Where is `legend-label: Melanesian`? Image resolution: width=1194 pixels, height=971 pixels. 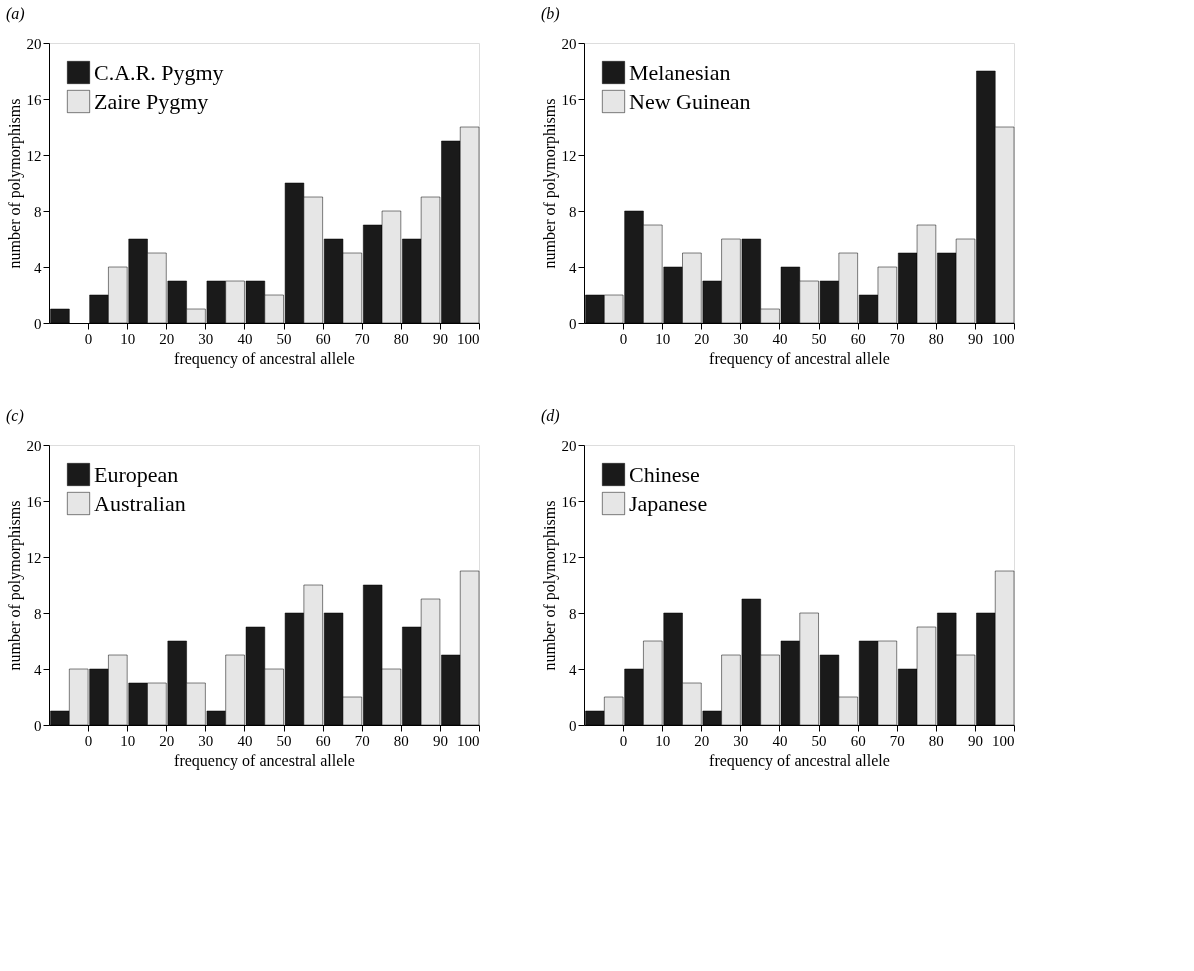
legend-label: Melanesian is located at coordinates (680, 72).